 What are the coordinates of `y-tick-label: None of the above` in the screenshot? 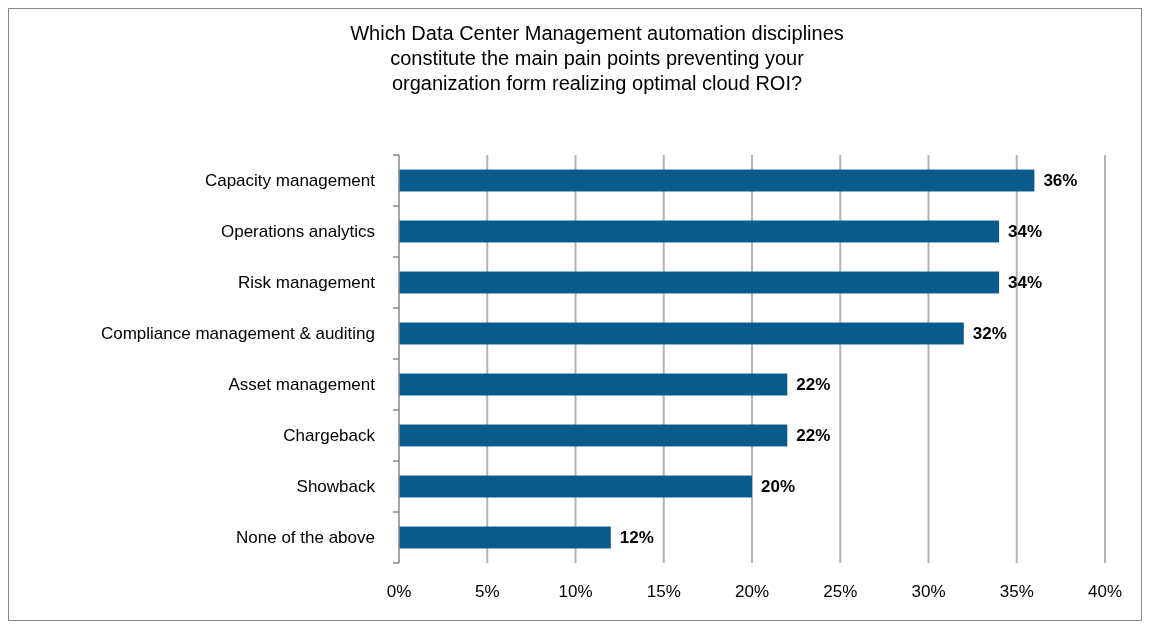 It's located at (305, 538).